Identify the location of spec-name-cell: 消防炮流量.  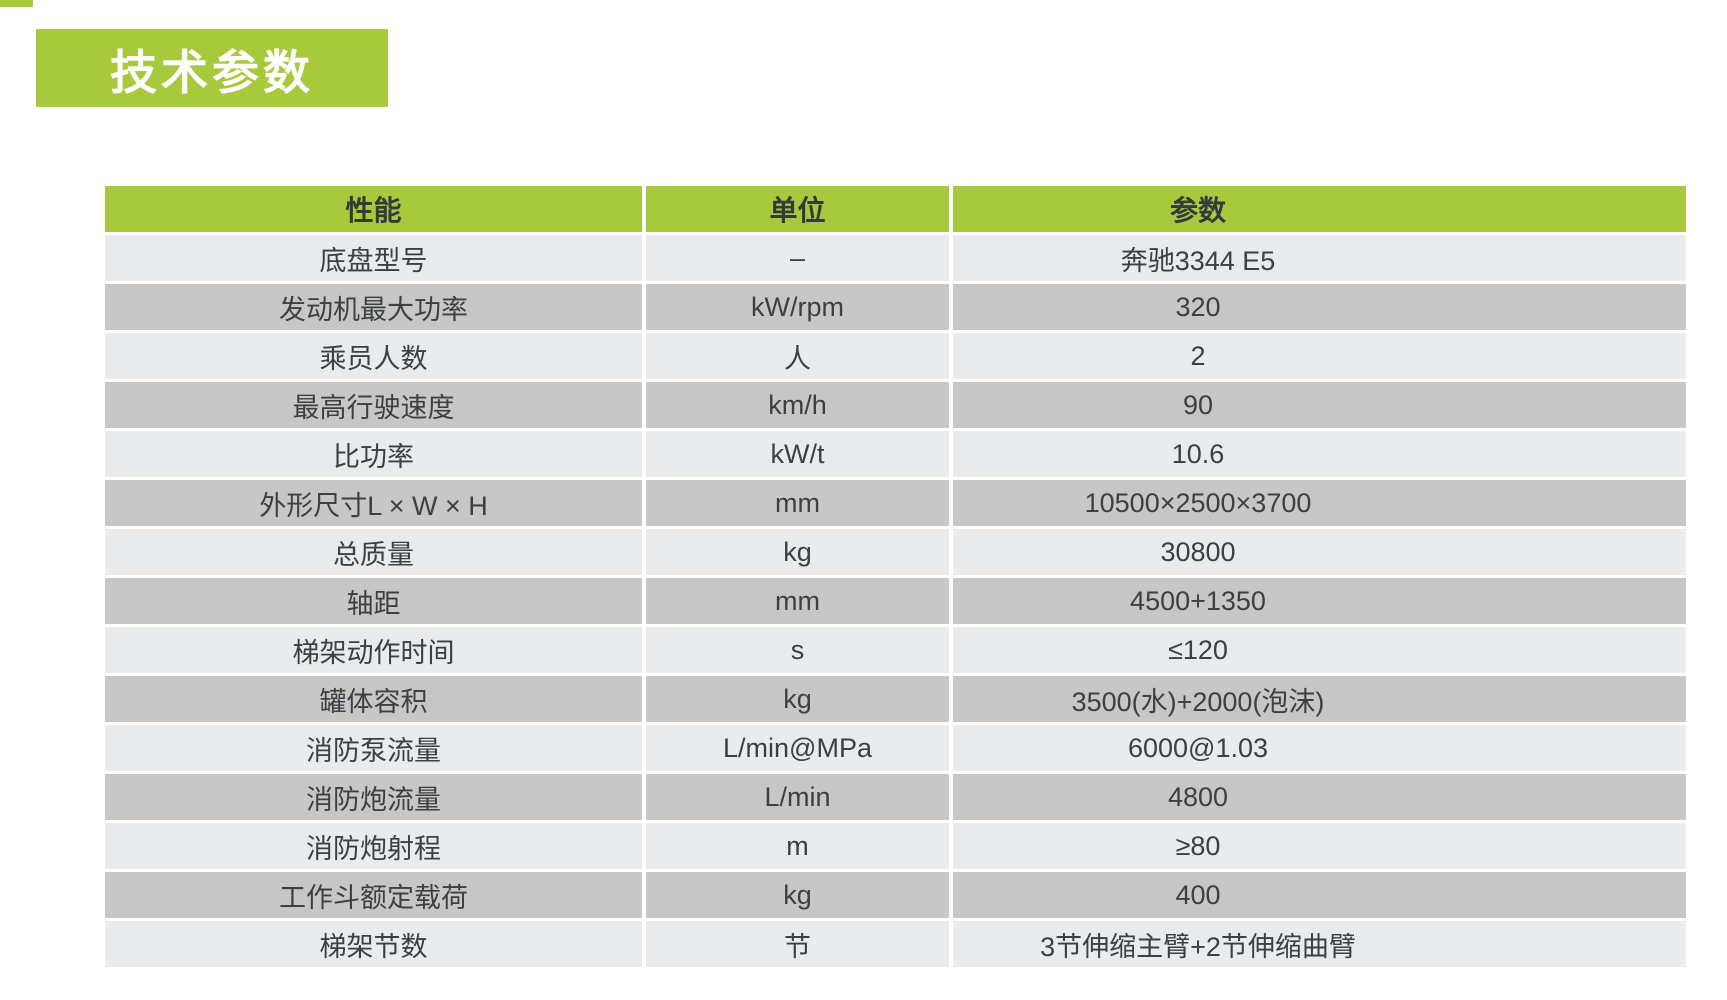
(373, 797).